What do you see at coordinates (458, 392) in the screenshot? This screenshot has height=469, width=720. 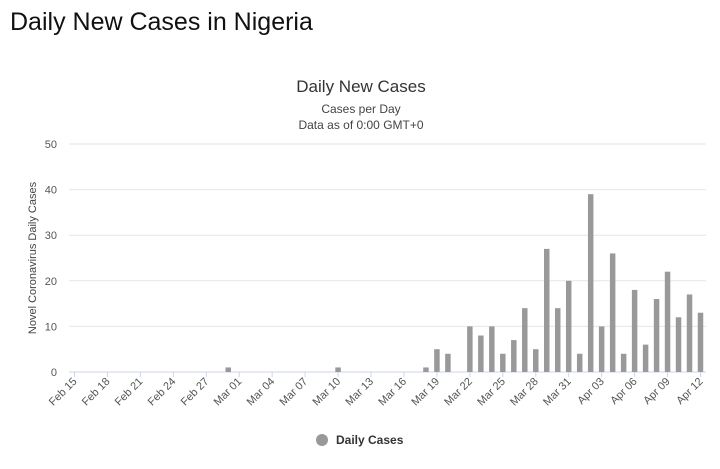 I see `x-tick-label: Mar 22` at bounding box center [458, 392].